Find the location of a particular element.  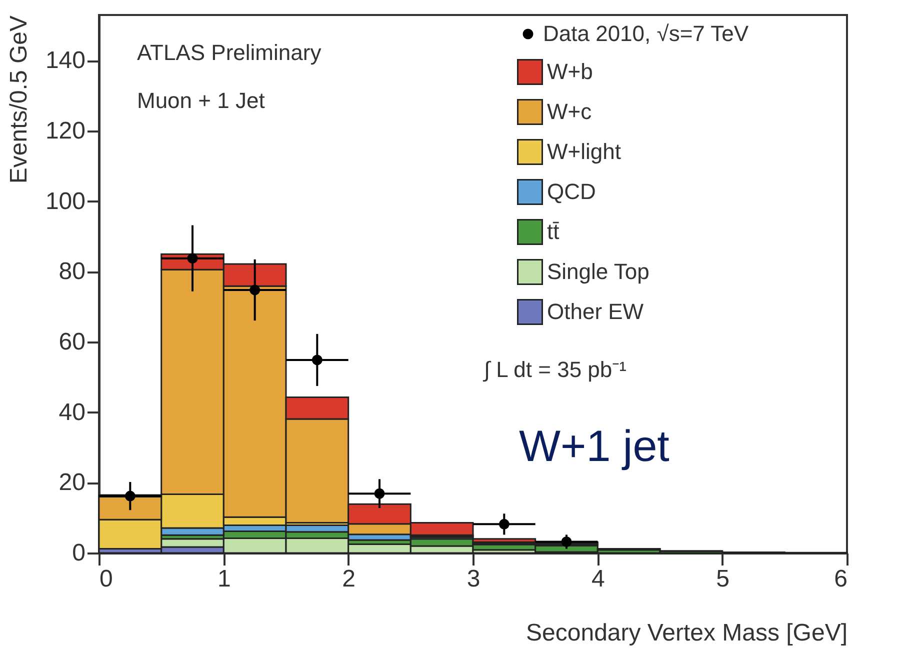

legend-label: Other EW is located at coordinates (595, 311).